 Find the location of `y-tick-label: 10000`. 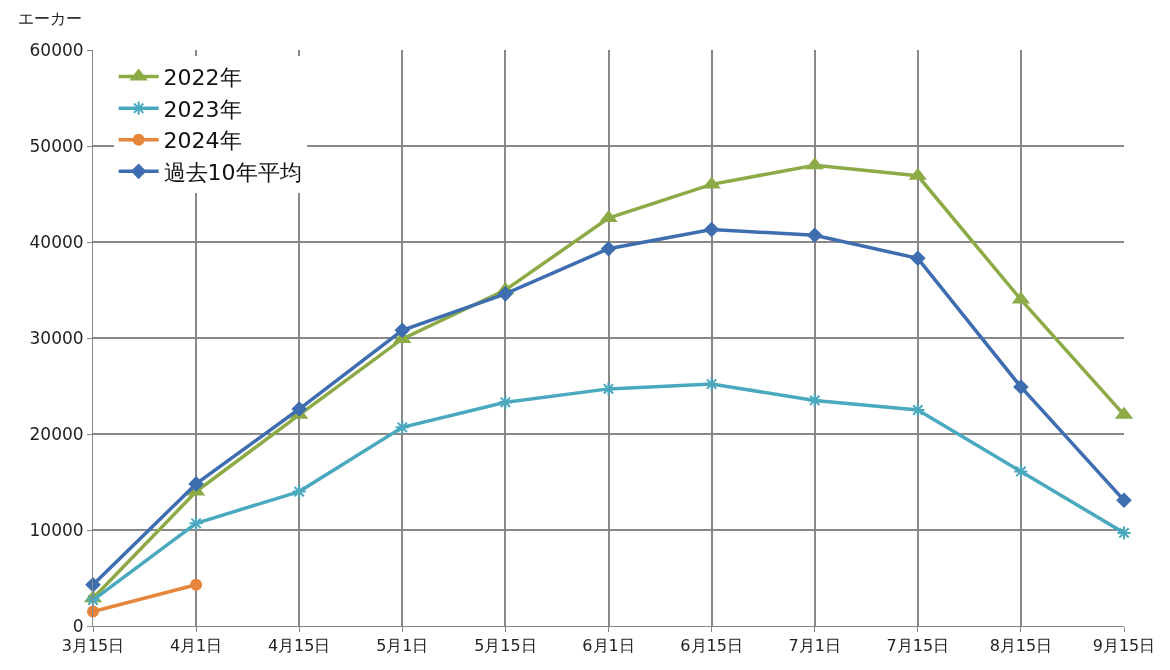

y-tick-label: 10000 is located at coordinates (56, 529).